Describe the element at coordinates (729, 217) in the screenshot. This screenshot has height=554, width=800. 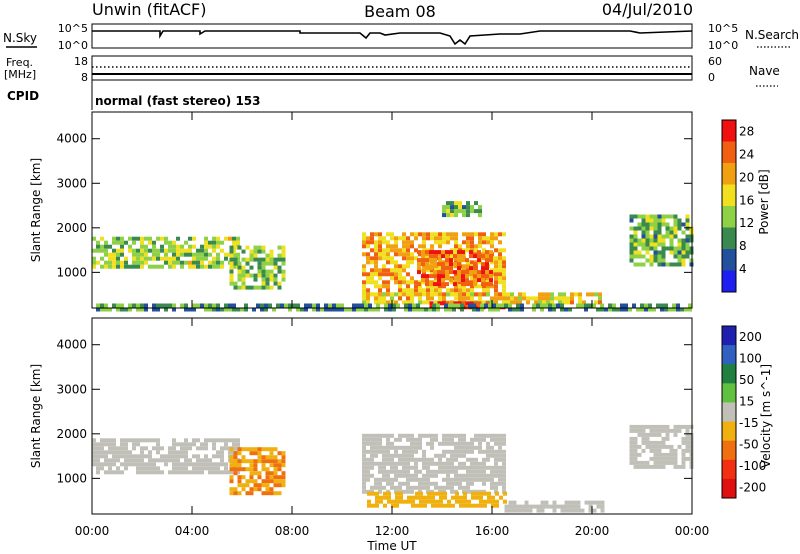
I see `power-colorbar-segment` at that location.